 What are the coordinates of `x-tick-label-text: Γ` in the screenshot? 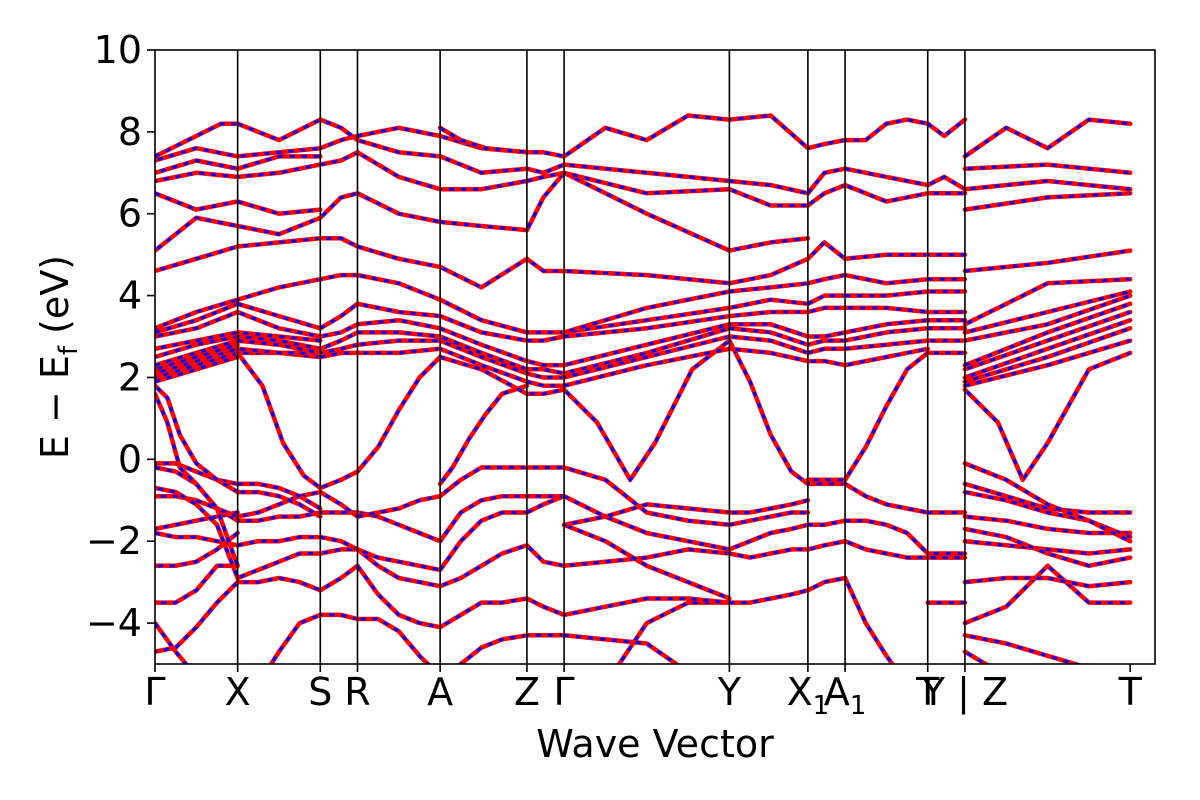 It's located at (154, 692).